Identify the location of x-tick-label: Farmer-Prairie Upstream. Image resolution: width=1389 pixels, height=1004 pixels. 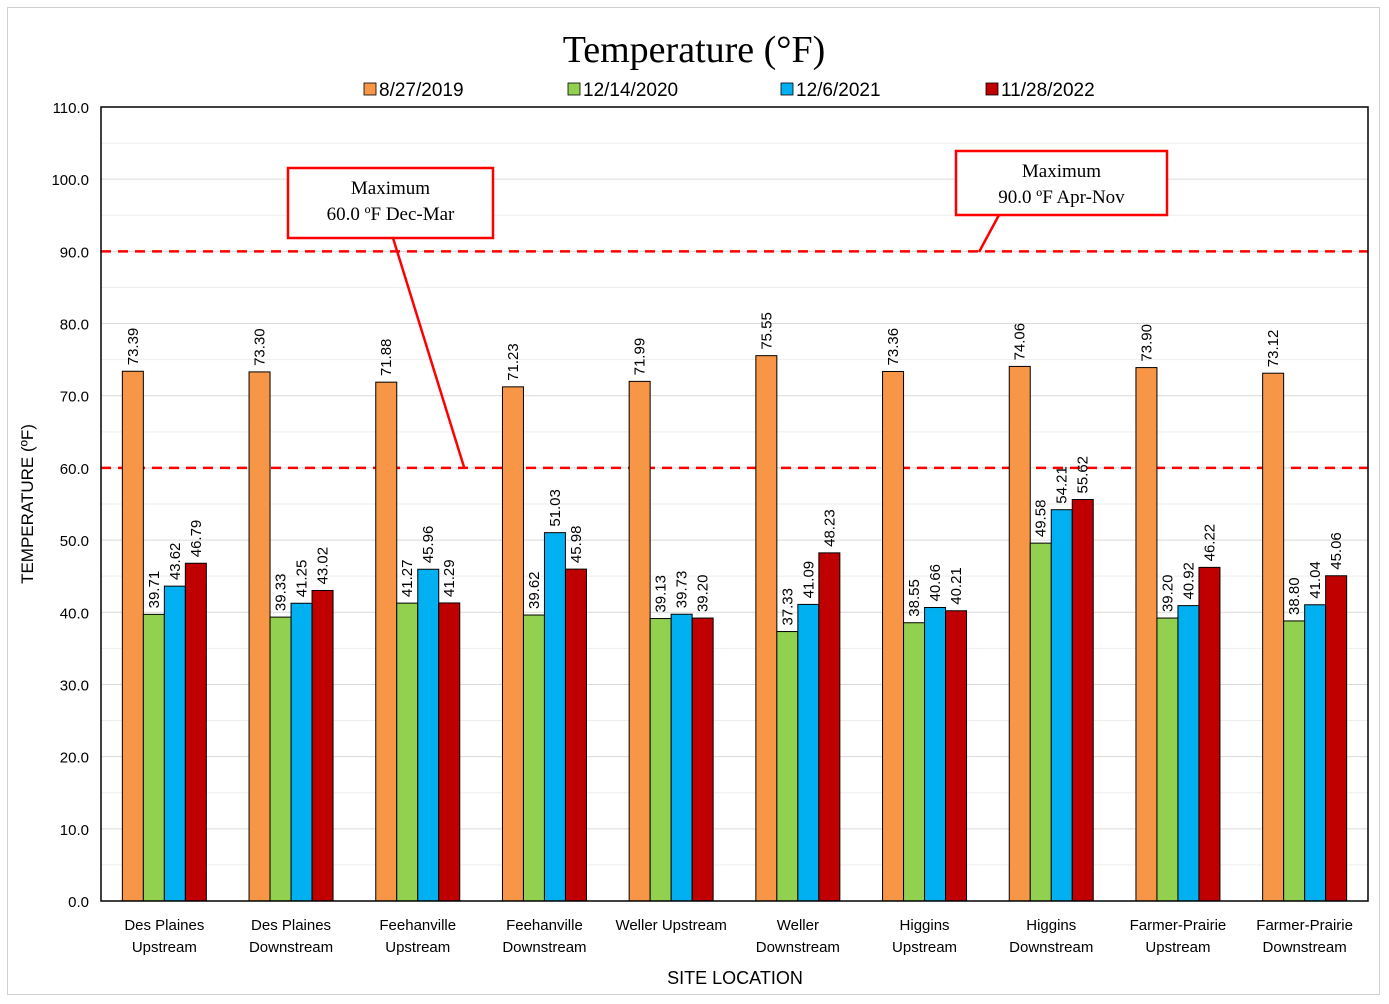
(1178, 936).